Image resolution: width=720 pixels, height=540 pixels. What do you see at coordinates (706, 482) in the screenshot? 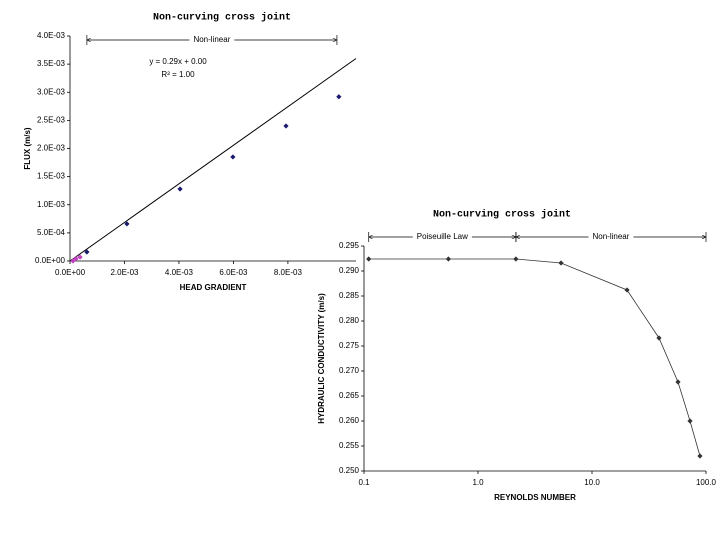
I see `x-tick-label: 100.0` at bounding box center [706, 482].